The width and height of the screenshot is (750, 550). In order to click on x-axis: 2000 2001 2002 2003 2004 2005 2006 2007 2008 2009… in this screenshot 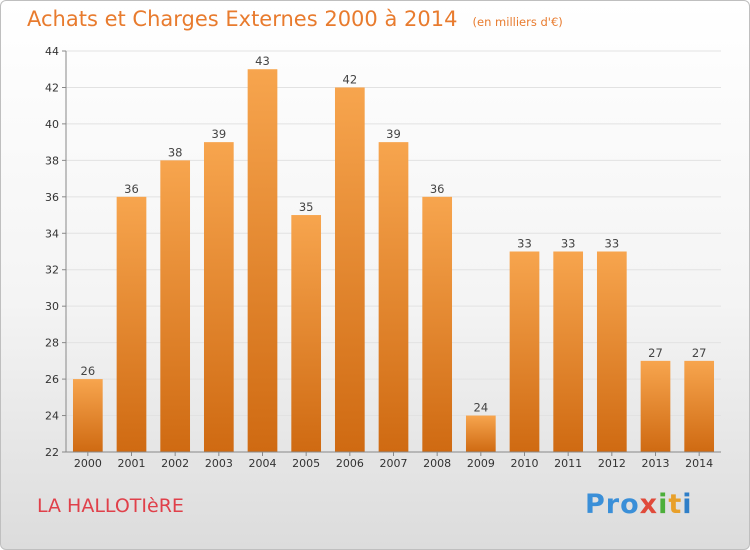, I will do `click(393, 460)`.